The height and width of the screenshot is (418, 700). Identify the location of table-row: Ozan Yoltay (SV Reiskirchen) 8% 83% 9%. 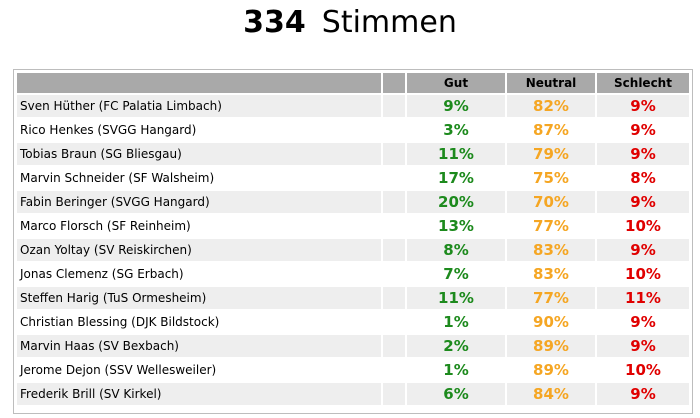
(353, 249).